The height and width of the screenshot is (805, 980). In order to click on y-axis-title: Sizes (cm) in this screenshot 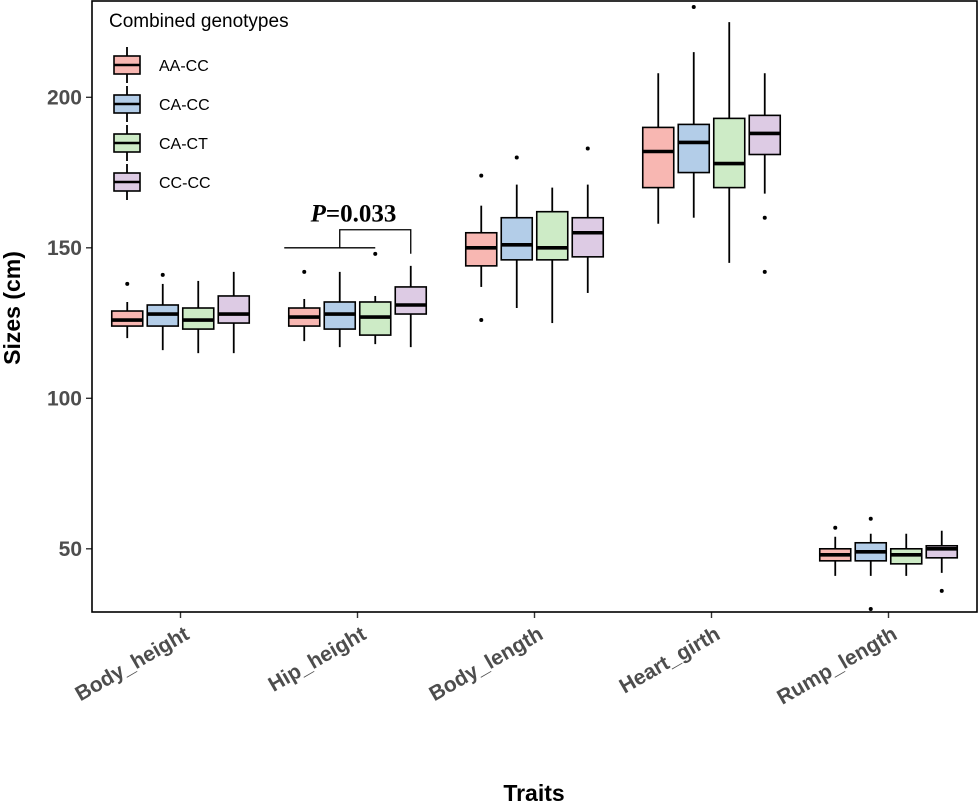, I will do `click(12, 308)`.